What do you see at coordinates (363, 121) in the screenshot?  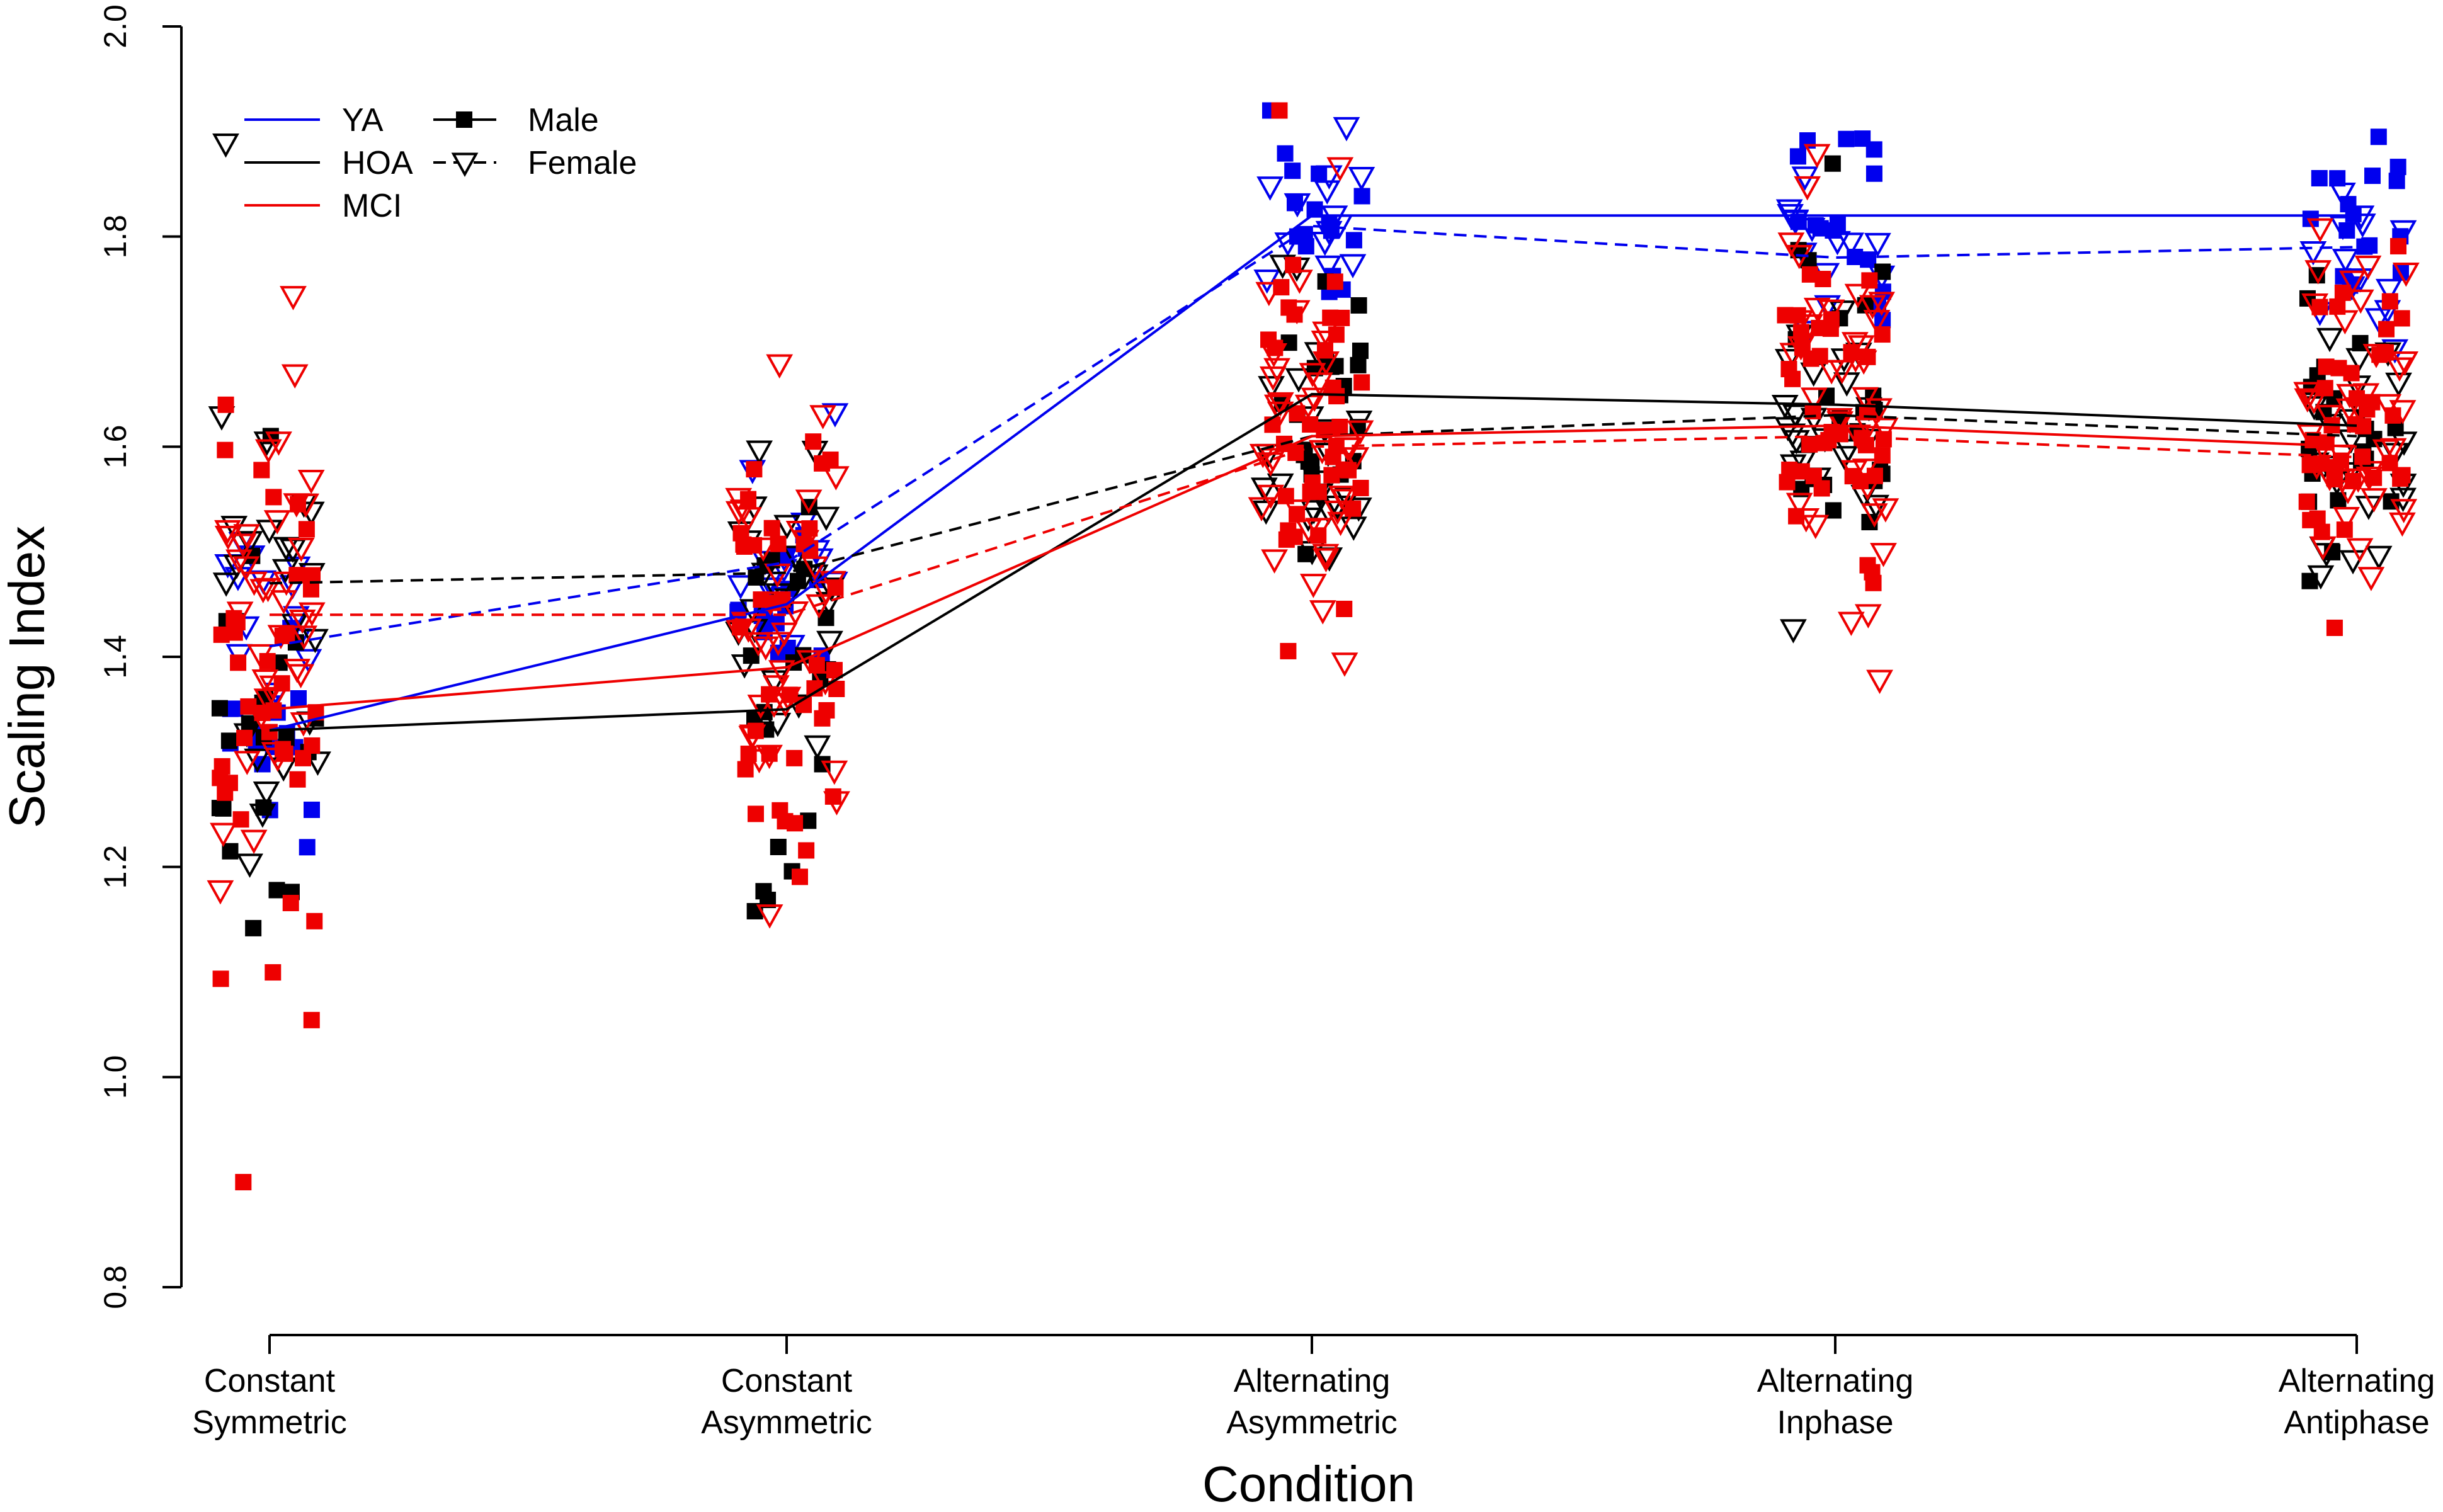 I see `legend-label-ya: YA` at bounding box center [363, 121].